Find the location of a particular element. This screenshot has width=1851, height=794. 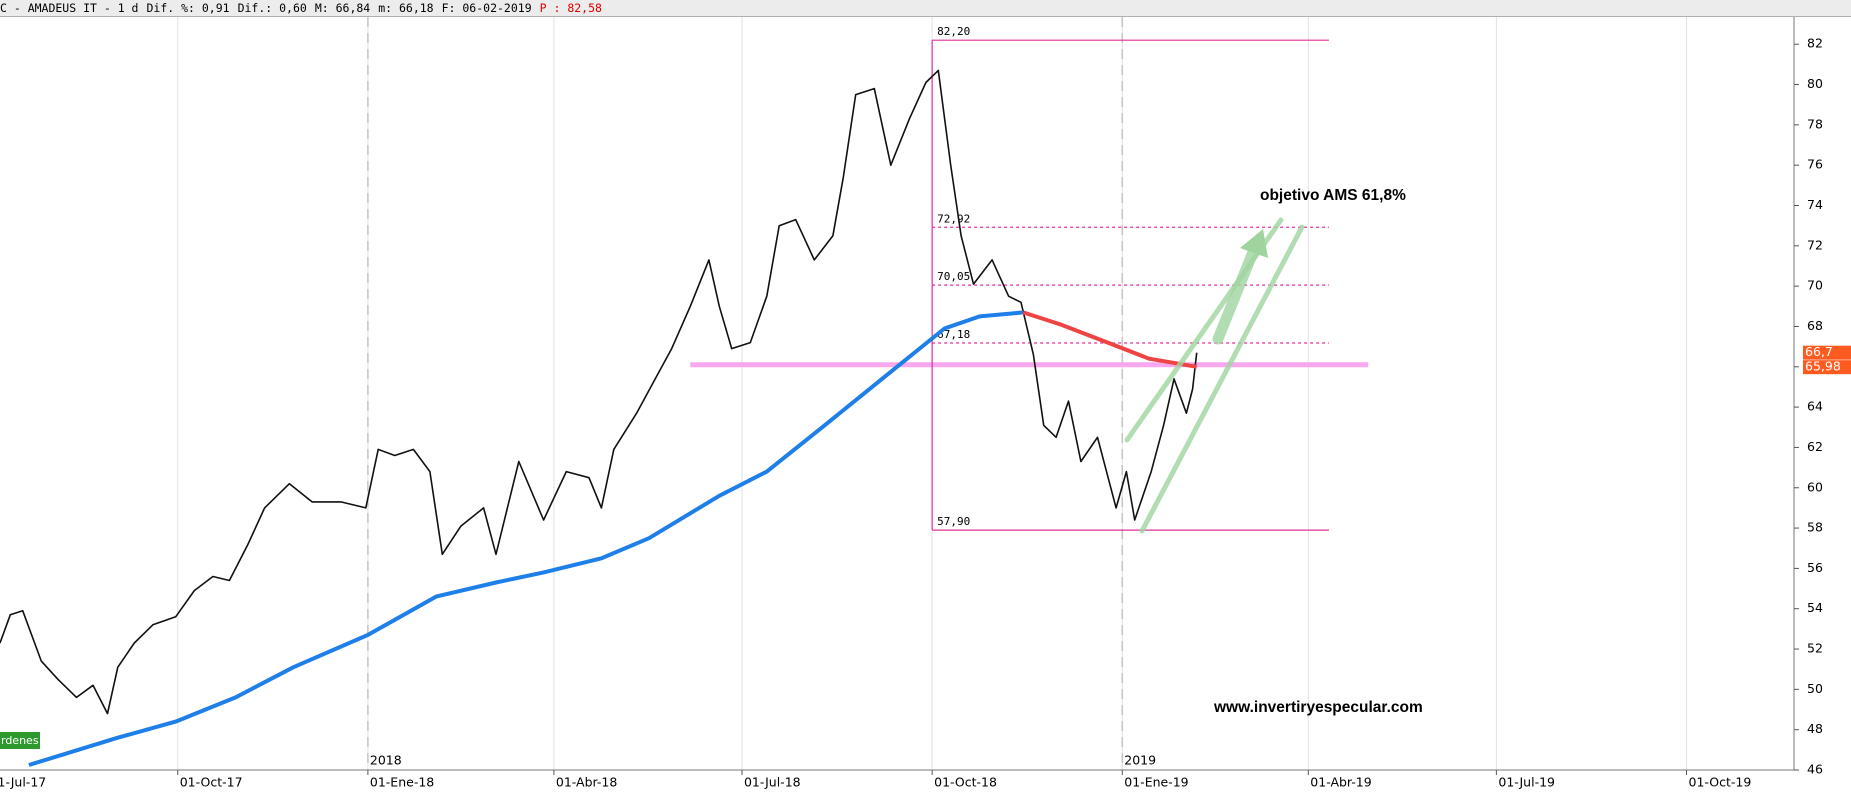

x-tick-label: 01-Ene-19 is located at coordinates (1156, 782).